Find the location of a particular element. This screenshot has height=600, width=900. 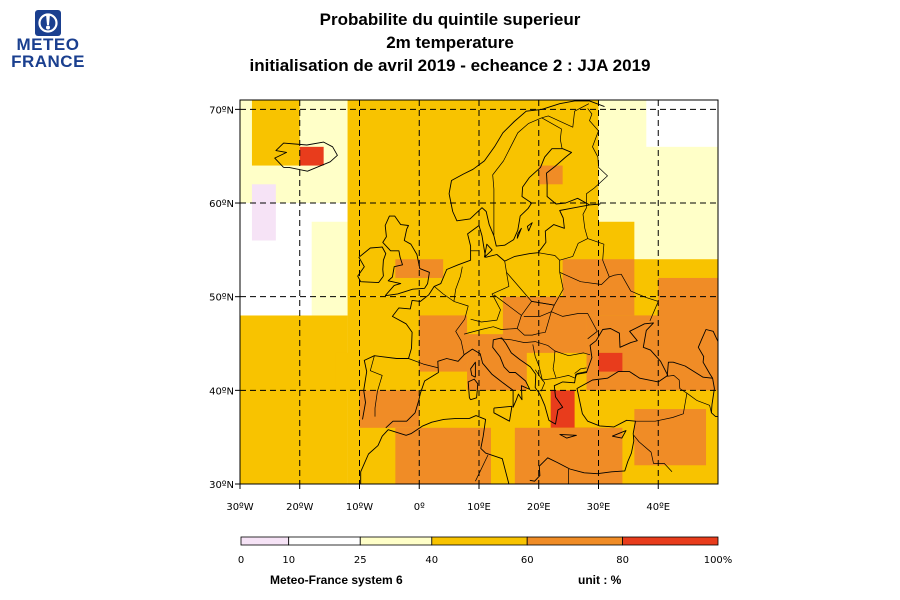

colorbar-tick-label: 10 is located at coordinates (288, 560).